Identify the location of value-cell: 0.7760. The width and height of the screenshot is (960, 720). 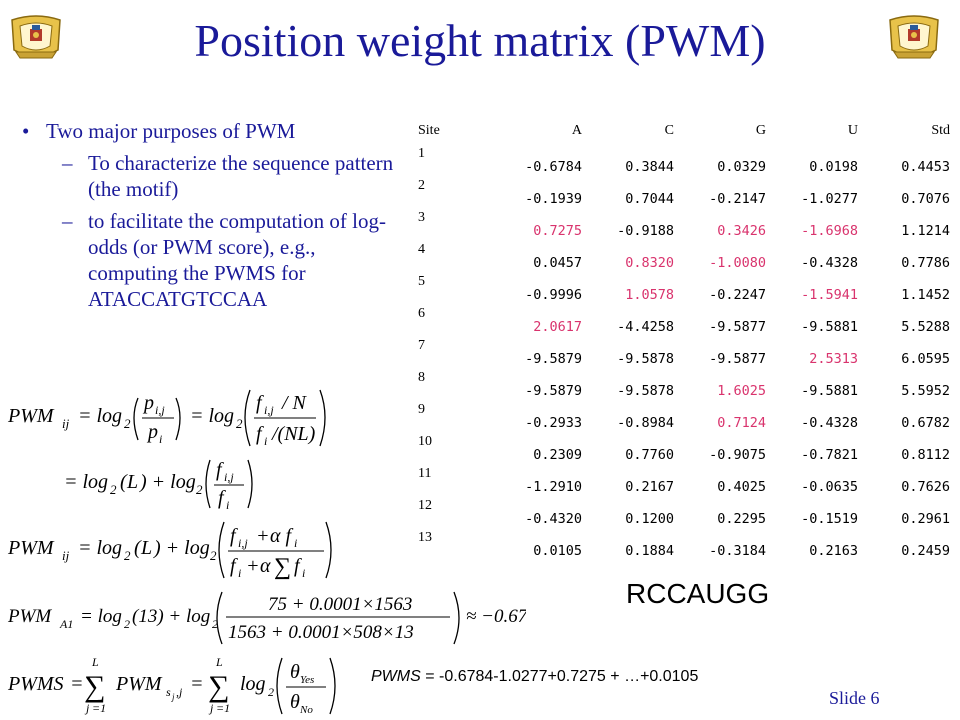
(649, 455).